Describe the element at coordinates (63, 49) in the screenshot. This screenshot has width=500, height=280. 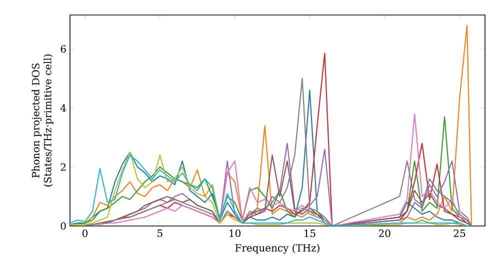
I see `y-tick-label: 6` at that location.